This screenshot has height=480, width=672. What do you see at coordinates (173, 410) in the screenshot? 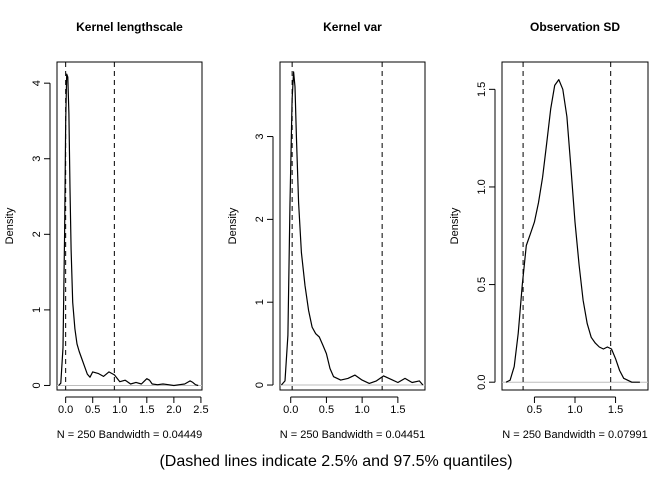
I see `x-tick-label: 2.0` at bounding box center [173, 410].